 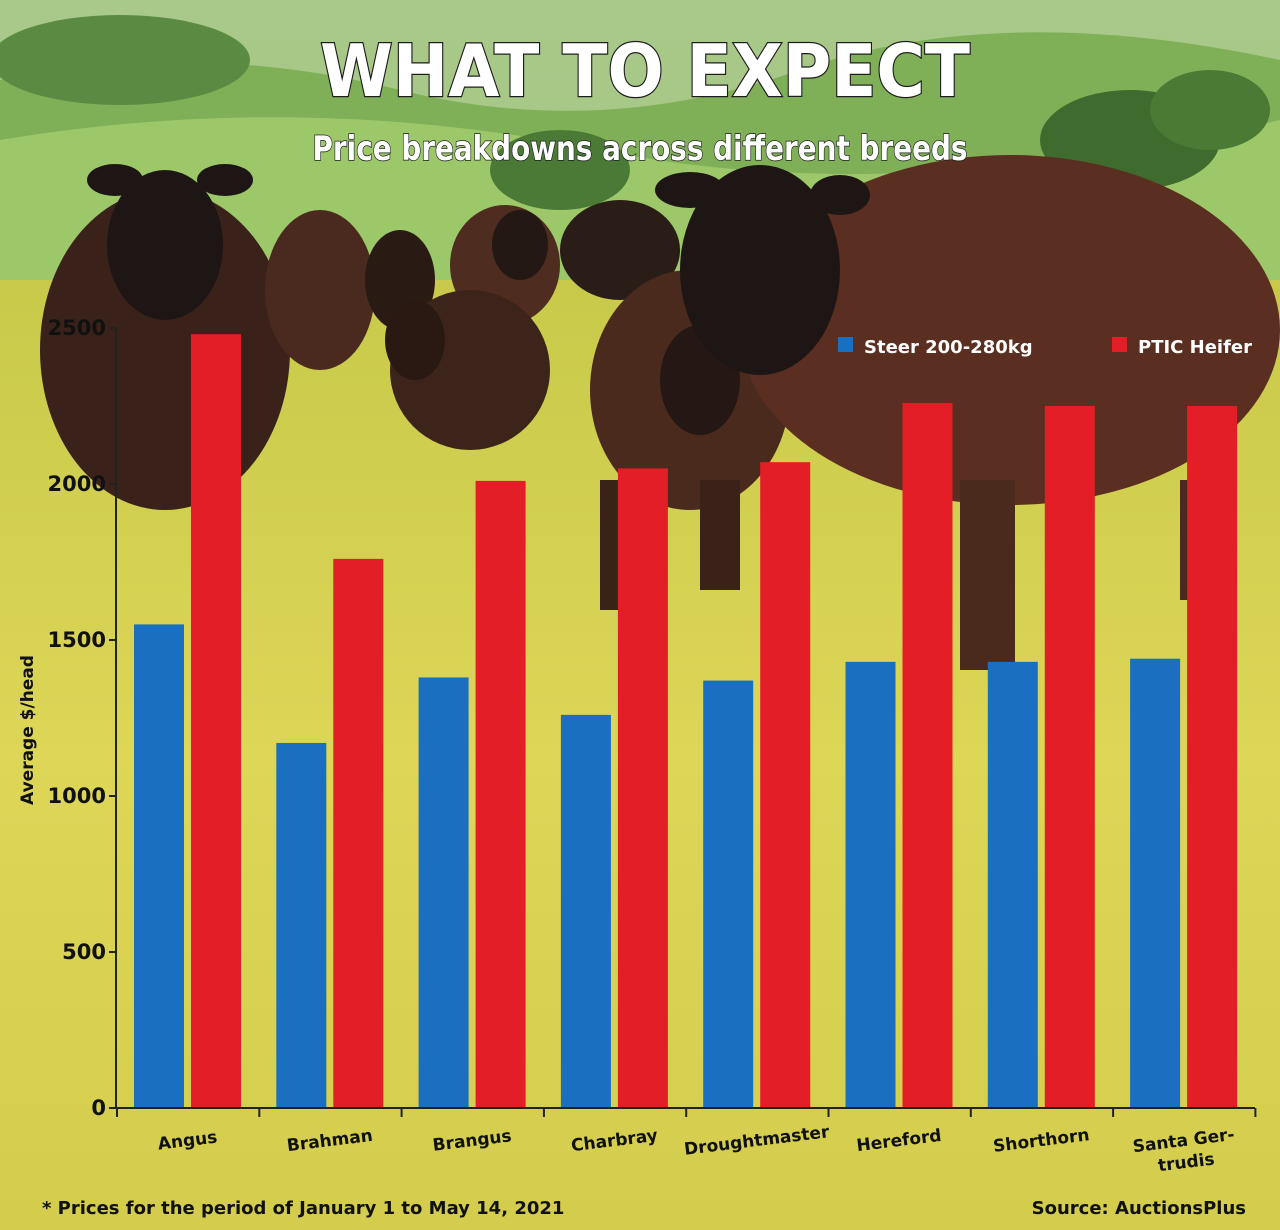 What do you see at coordinates (845, 344) in the screenshot?
I see `legend-swatch-steer` at bounding box center [845, 344].